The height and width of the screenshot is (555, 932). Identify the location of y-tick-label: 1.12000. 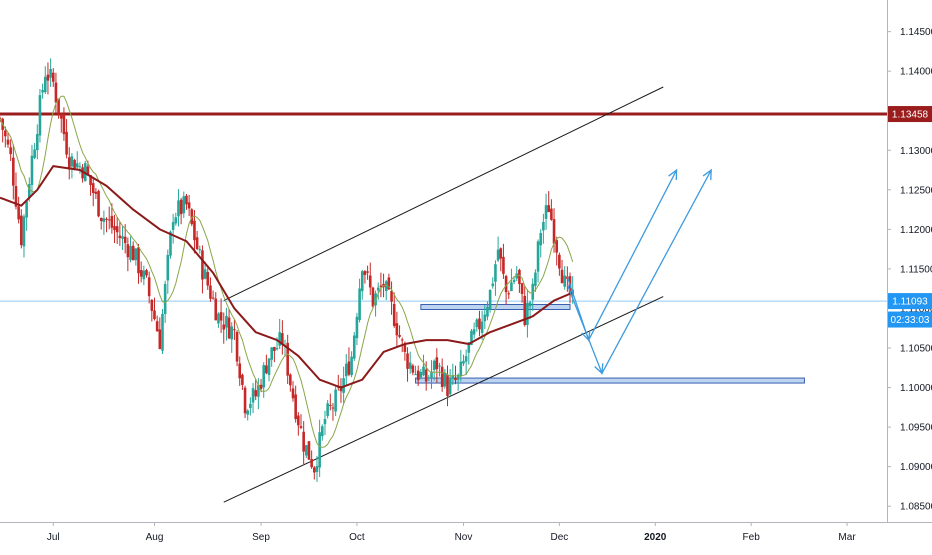
(916, 230).